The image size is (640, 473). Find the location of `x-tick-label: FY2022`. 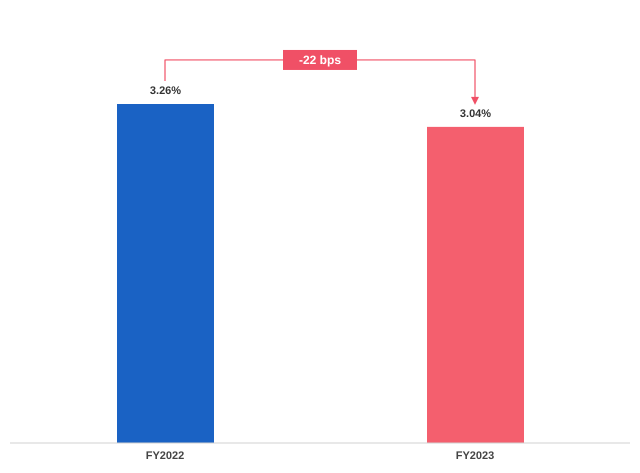

x-tick-label: FY2022 is located at coordinates (165, 456).